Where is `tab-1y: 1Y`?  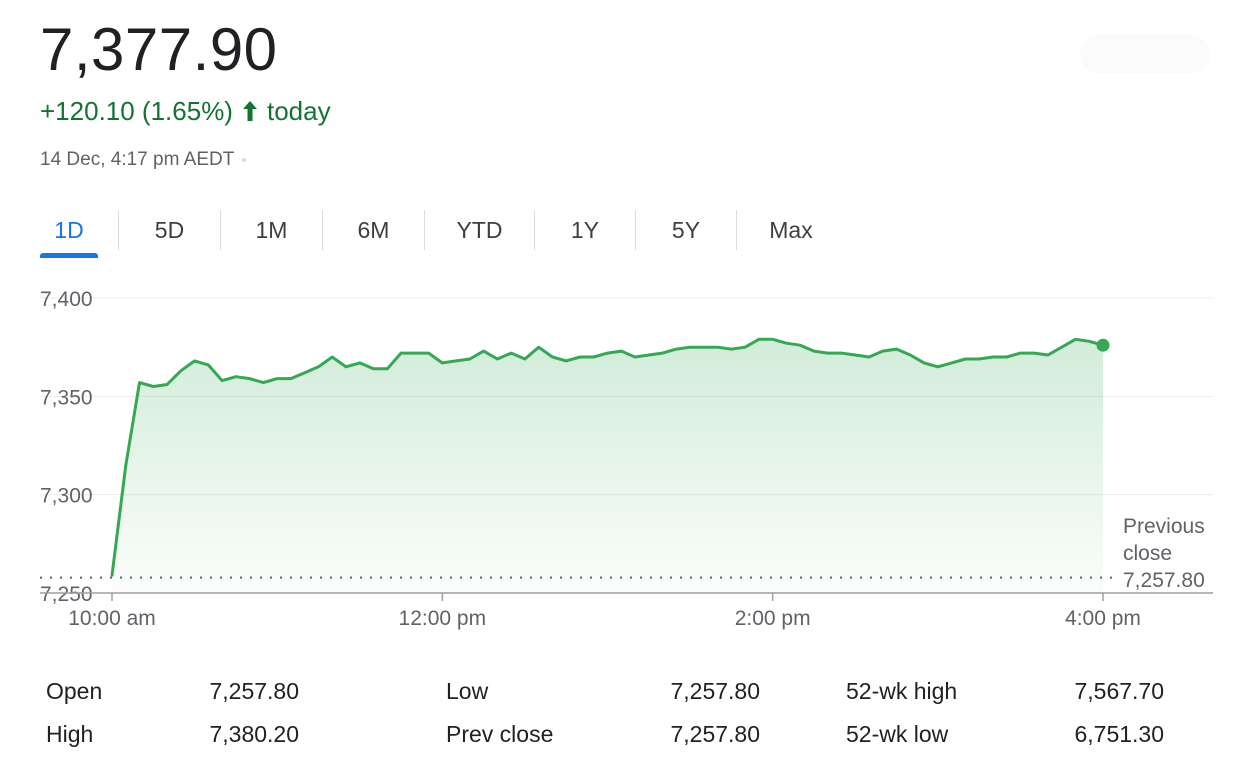
tab-1y: 1Y is located at coordinates (585, 229).